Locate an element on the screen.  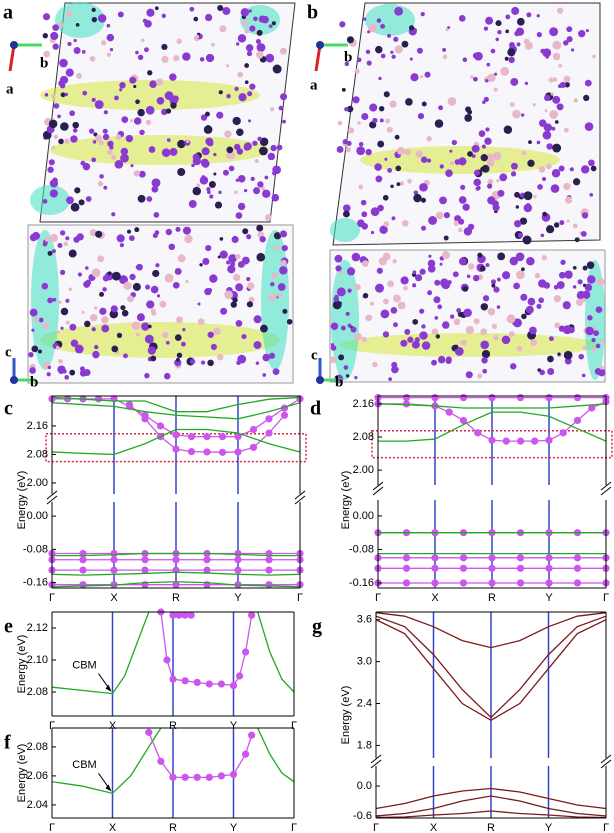
band-line is located at coordinates (106, 761).